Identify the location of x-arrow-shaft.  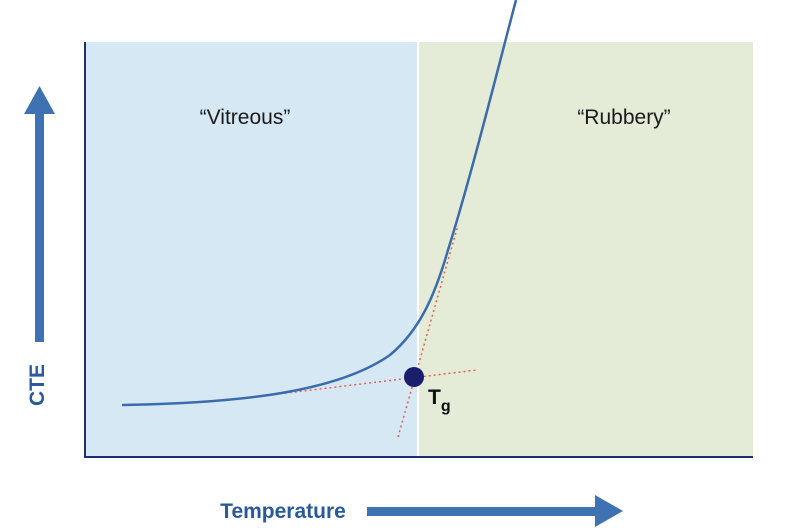
(482, 511).